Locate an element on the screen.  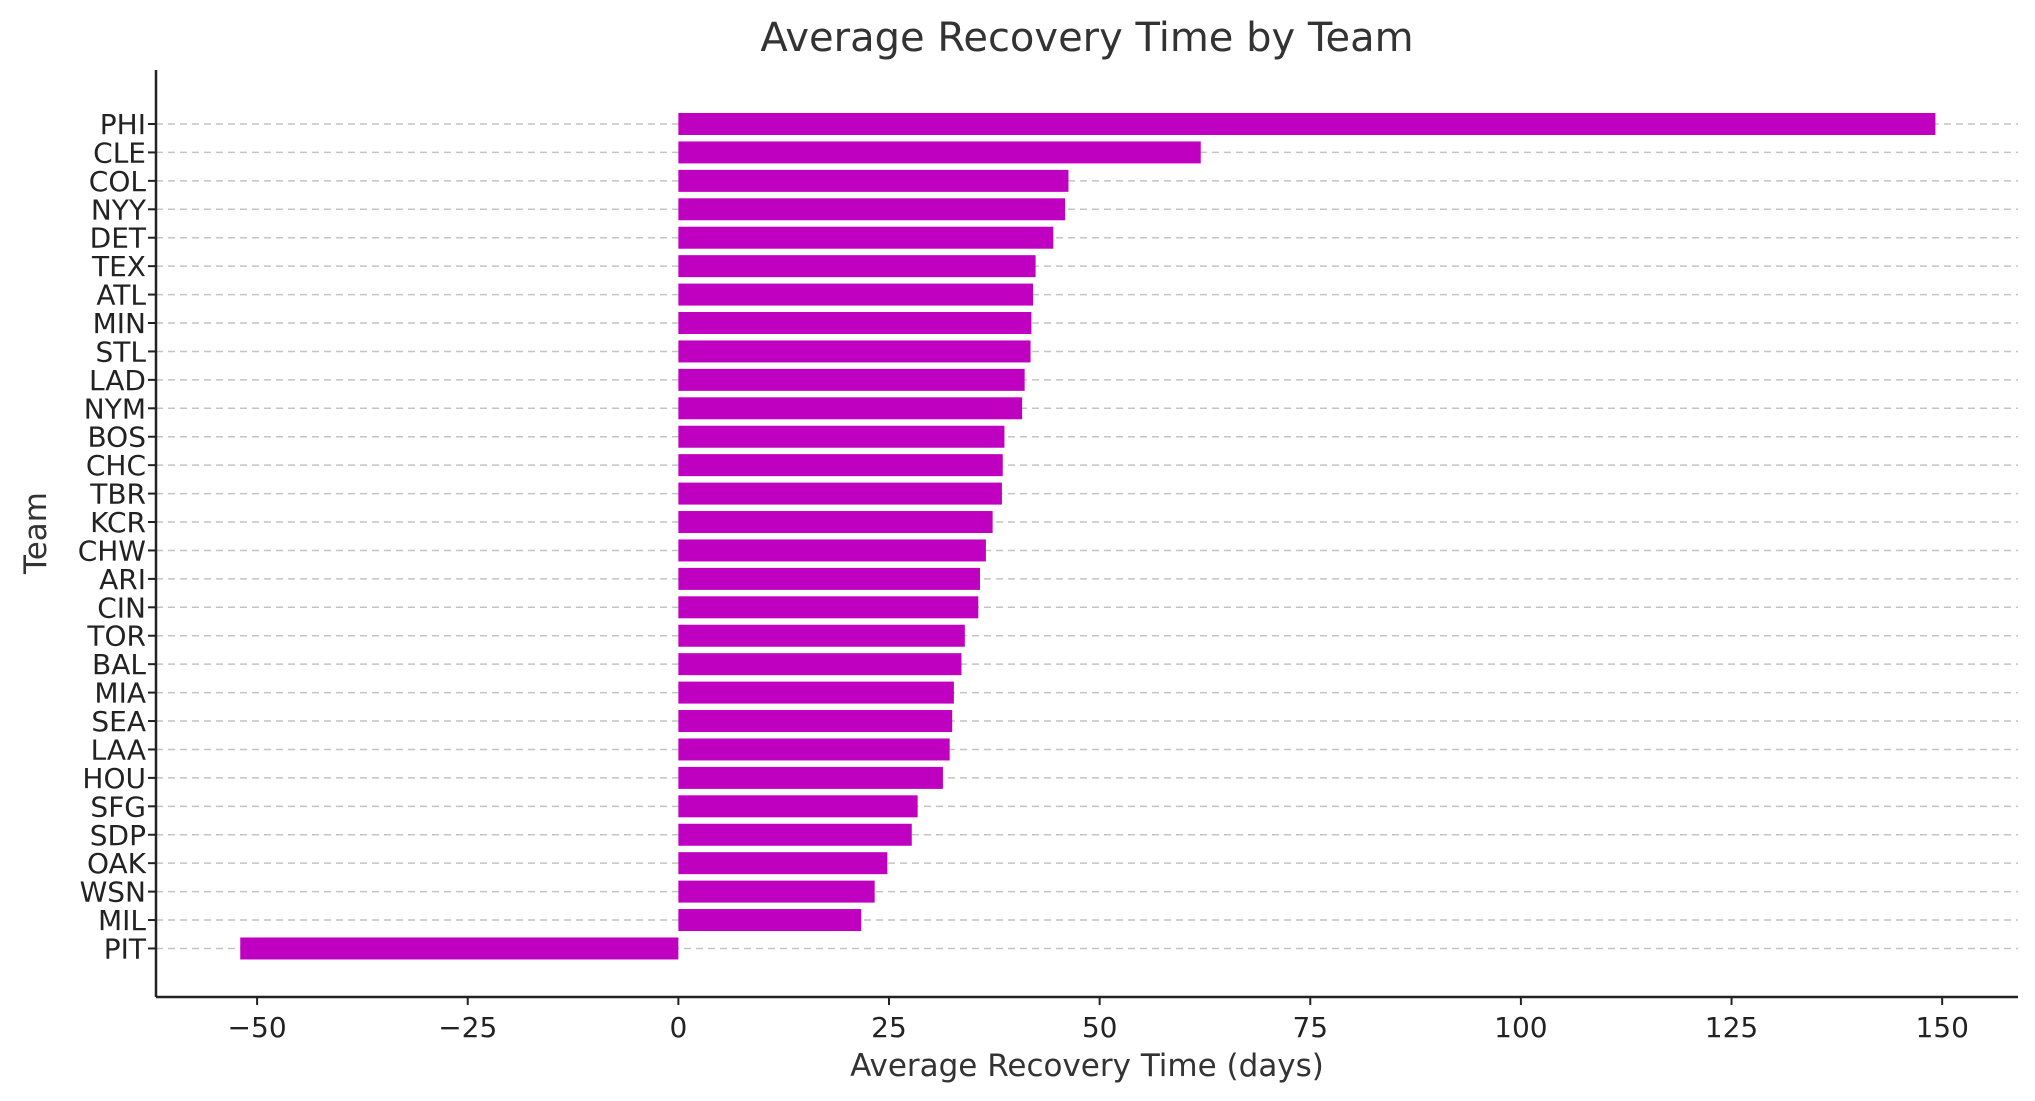
y-tick-label-tex: TEX is located at coordinates (118, 266).